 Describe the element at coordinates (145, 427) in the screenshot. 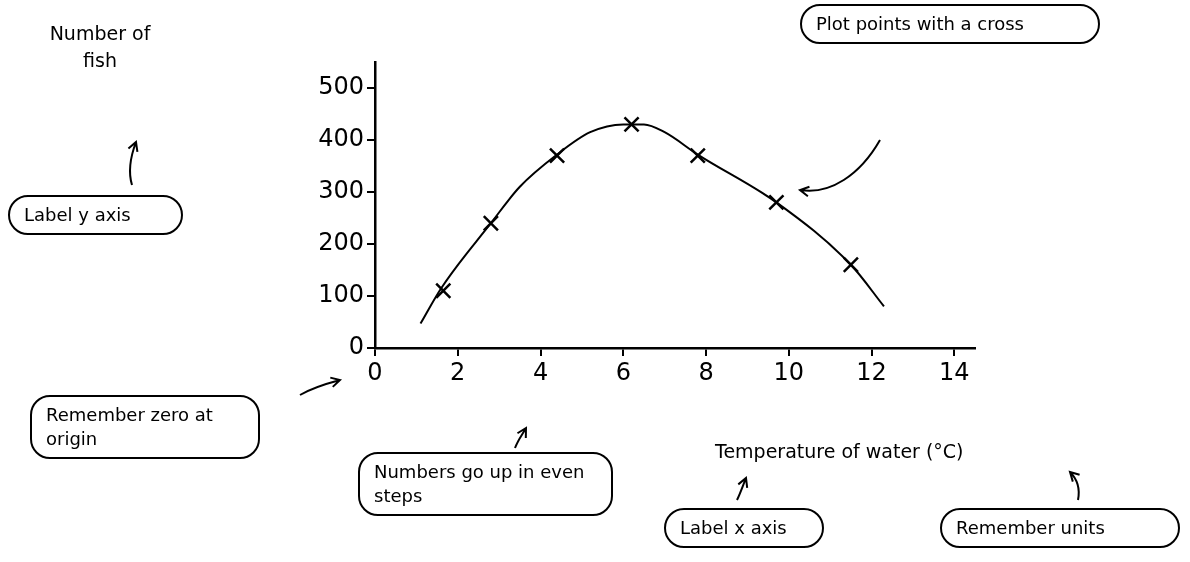

I see `text: Remember zero at origin` at that location.